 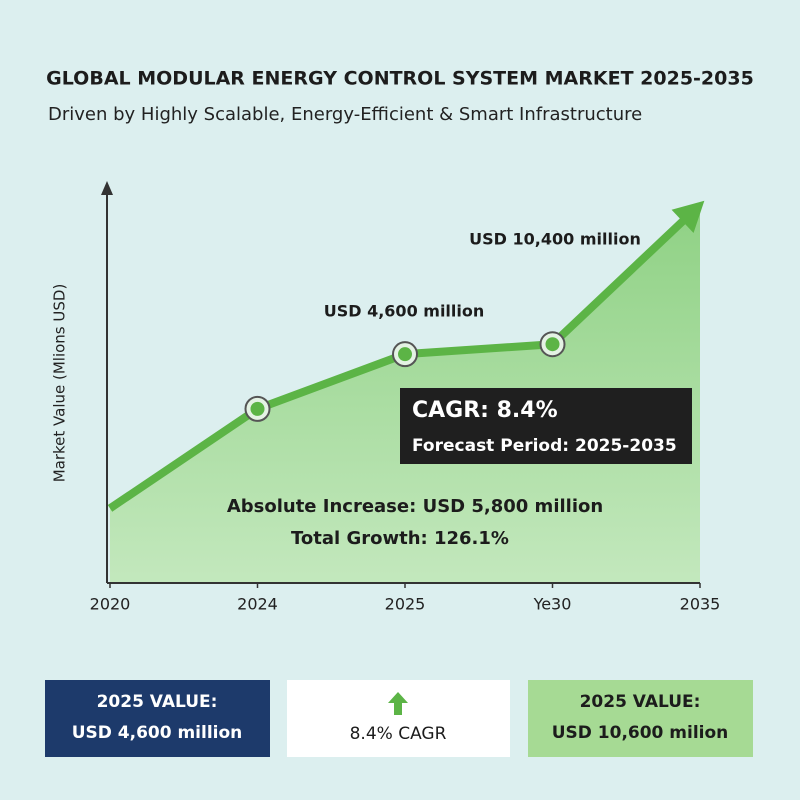 What do you see at coordinates (398, 703) in the screenshot?
I see `up-arrow-icon` at bounding box center [398, 703].